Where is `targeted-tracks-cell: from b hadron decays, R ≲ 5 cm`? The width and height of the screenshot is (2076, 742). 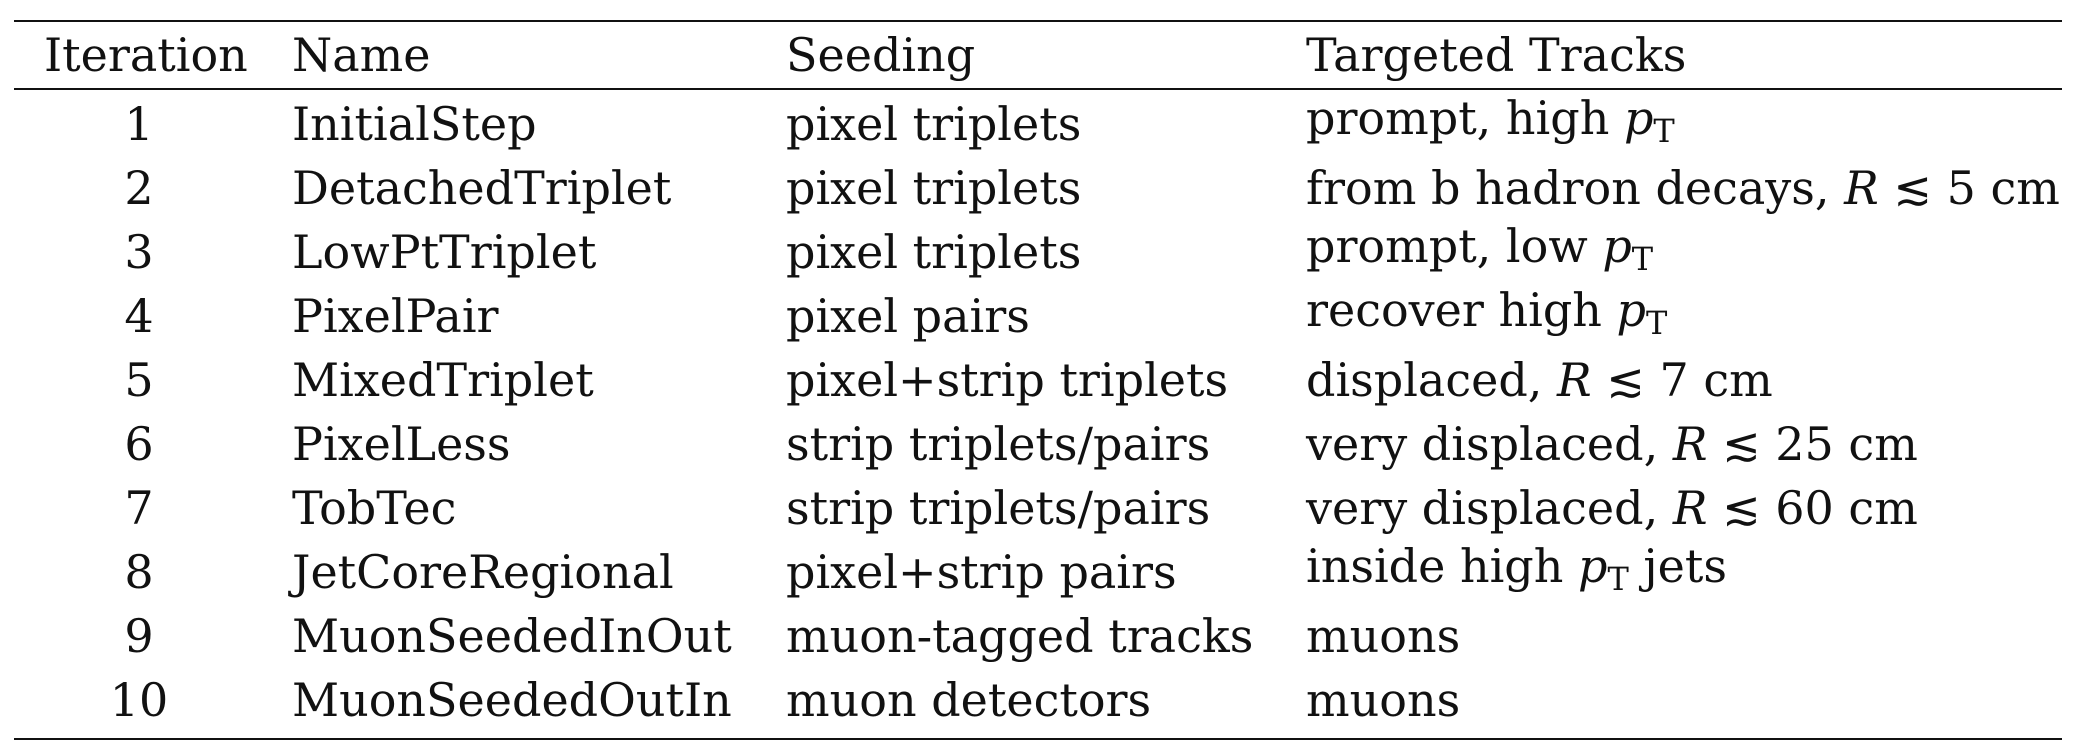
targeted-tracks-cell: from b hadron decays, R ≲ 5 cm is located at coordinates (1684, 188).